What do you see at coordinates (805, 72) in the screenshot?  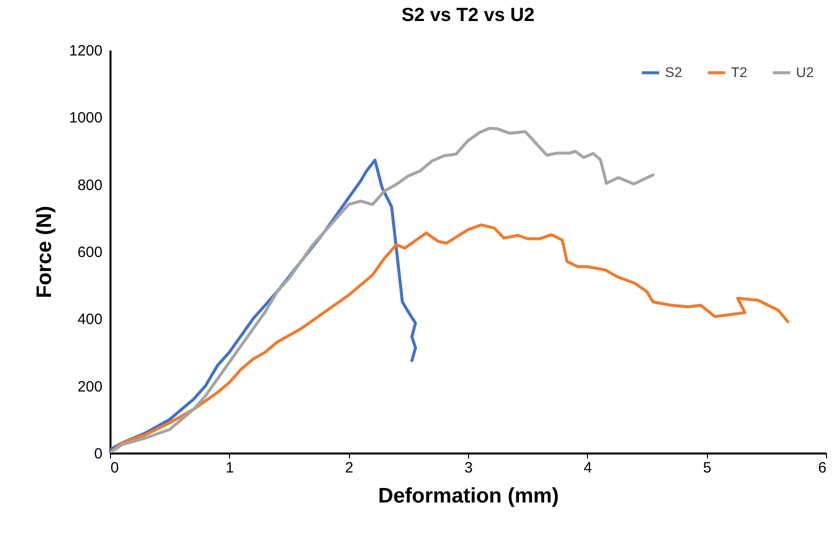 I see `legend-label: U2` at bounding box center [805, 72].